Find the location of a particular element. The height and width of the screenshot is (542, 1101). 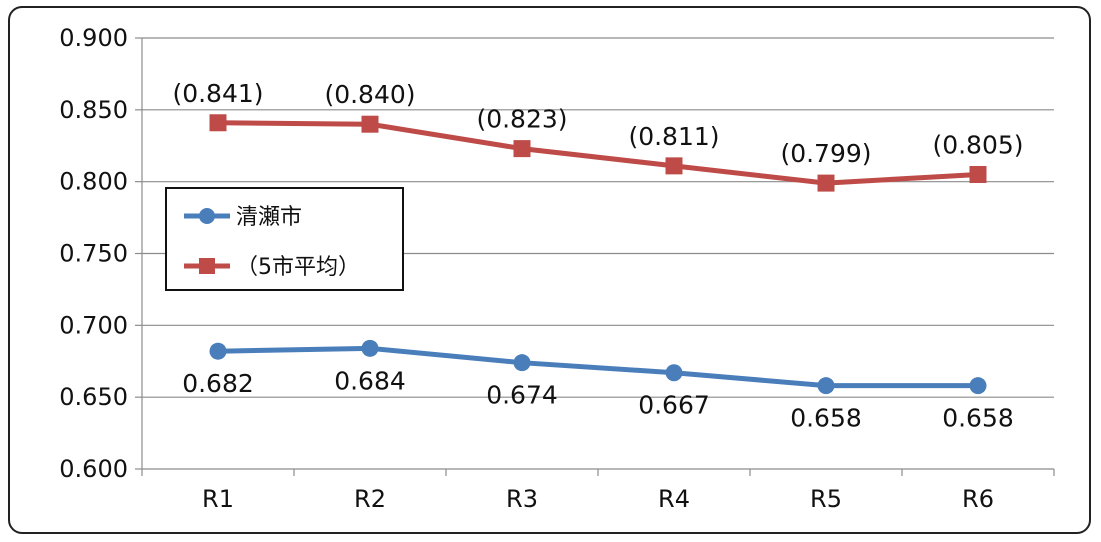

y-tick-label: 0.850 is located at coordinates (93, 110).